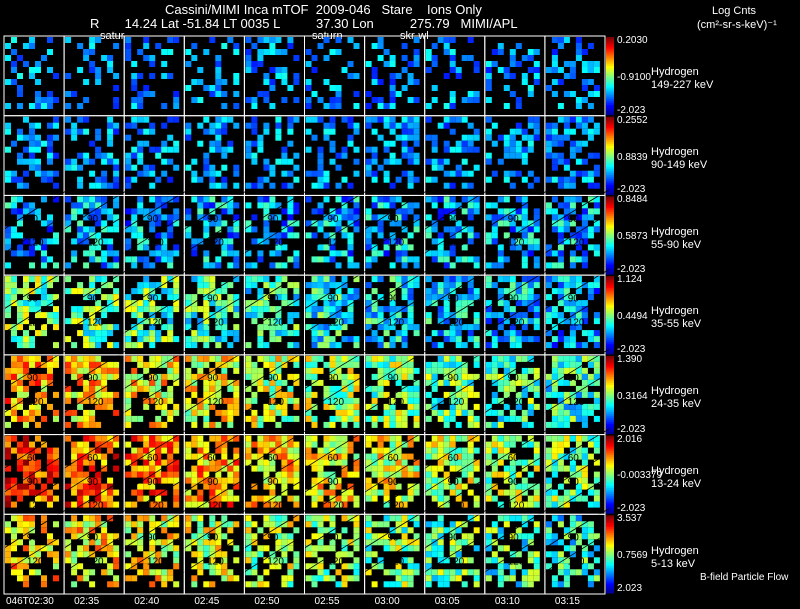  I want to click on colorbar-mid-label: 0.8839, so click(632, 157).